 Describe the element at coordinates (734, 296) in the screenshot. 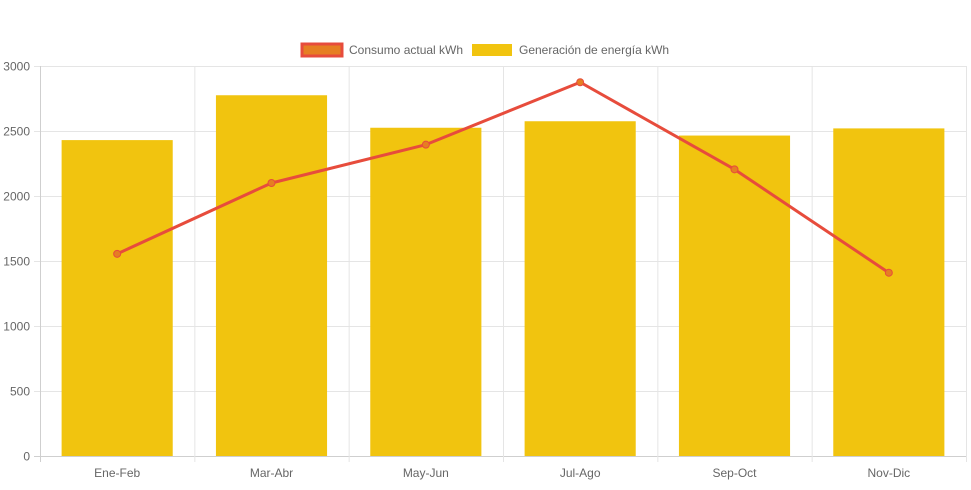

I see `bar-generacion-sep-oct` at that location.